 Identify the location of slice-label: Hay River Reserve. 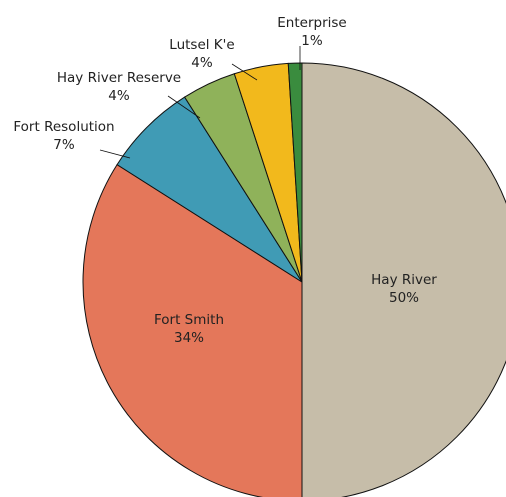
(119, 78).